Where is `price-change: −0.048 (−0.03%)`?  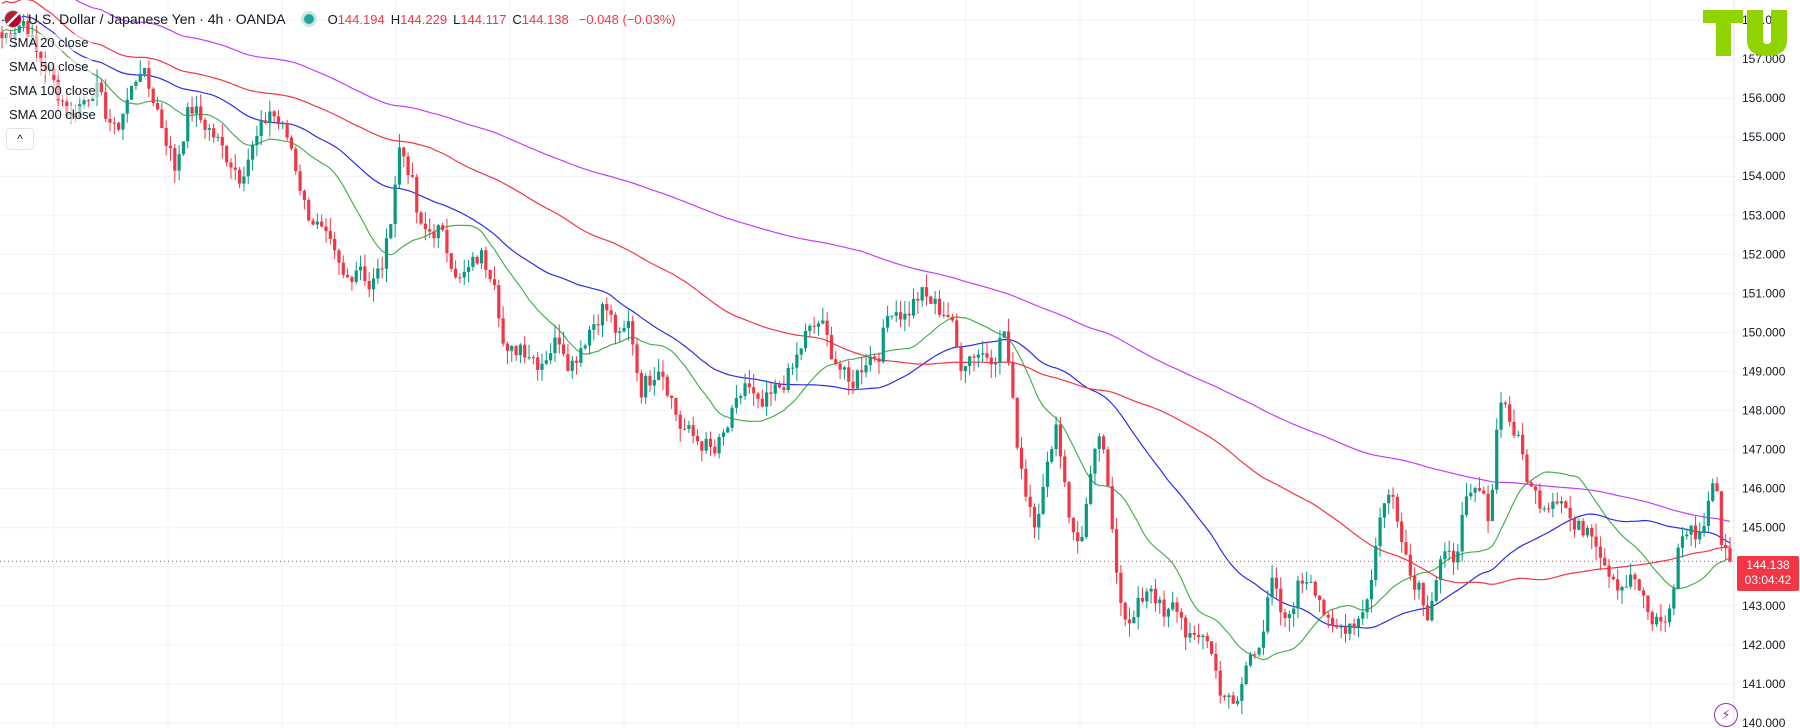
price-change: −0.048 (−0.03%) is located at coordinates (627, 19).